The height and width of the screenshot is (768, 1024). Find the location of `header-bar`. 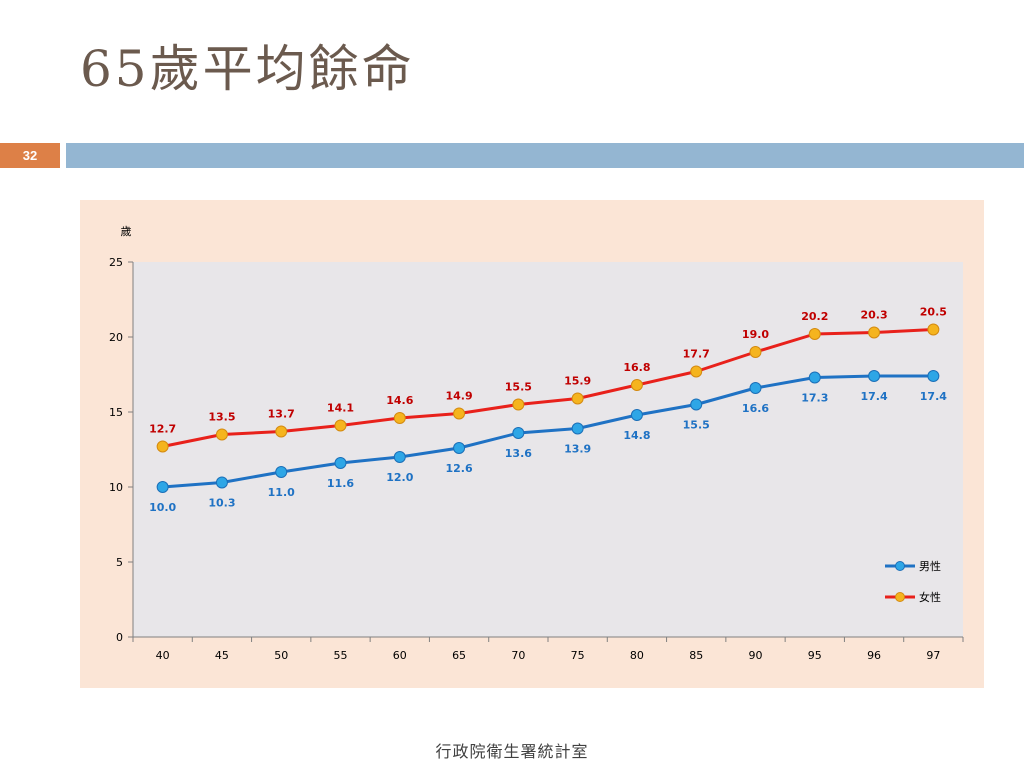

header-bar is located at coordinates (545, 155).